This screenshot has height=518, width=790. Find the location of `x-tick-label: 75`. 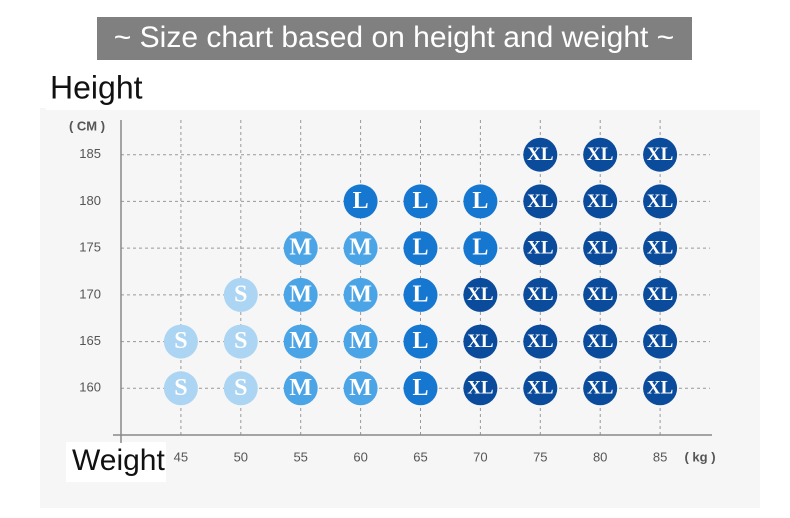

x-tick-label: 75 is located at coordinates (540, 456).